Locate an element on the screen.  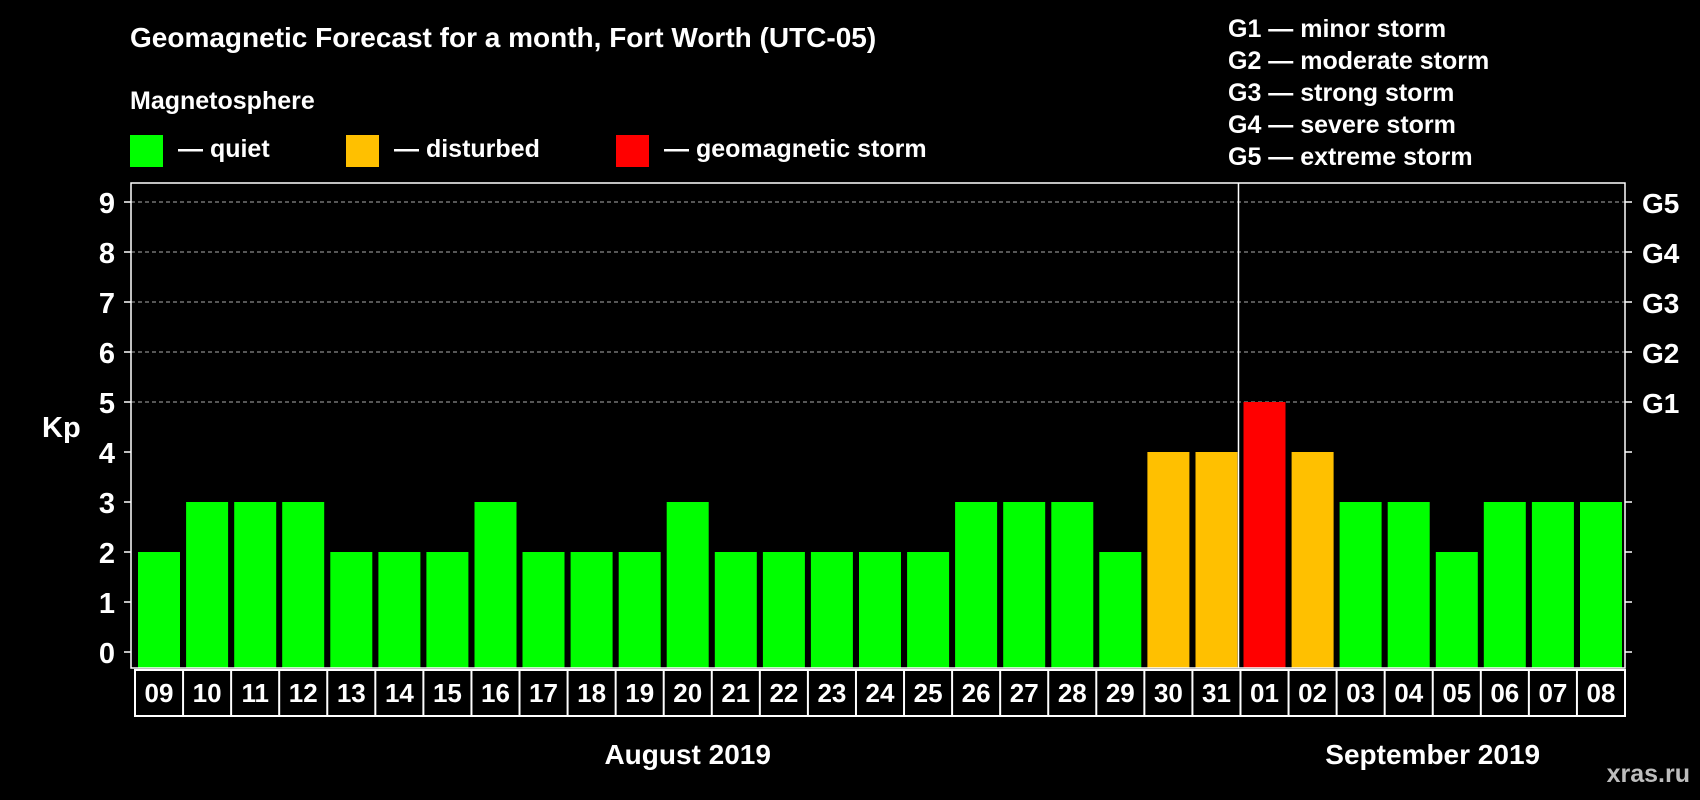
x-tick-label: 18 is located at coordinates (591, 693).